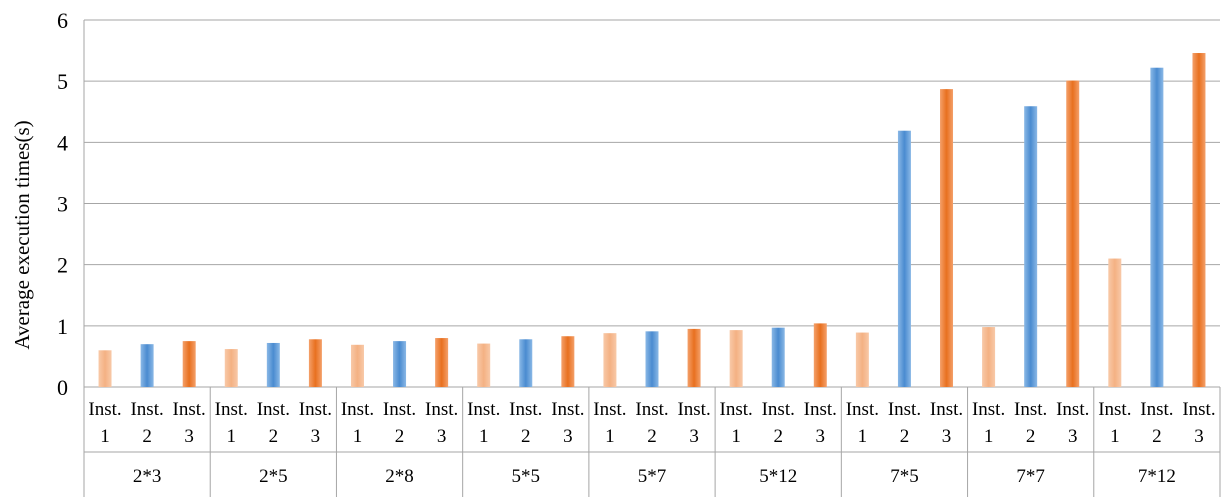  Describe the element at coordinates (62, 204) in the screenshot. I see `y-tick-label: 3` at that location.